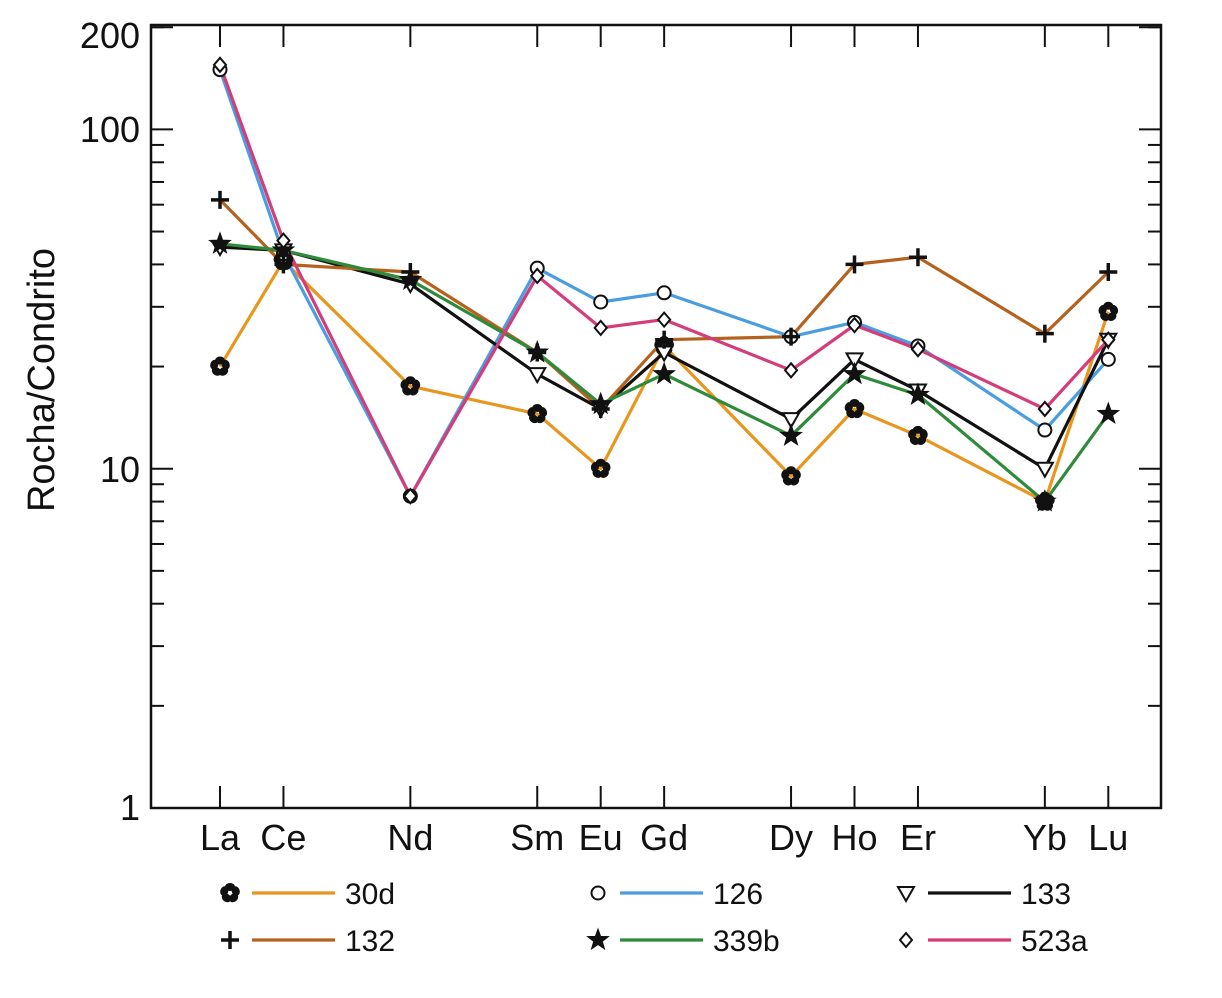 The height and width of the screenshot is (998, 1222). Describe the element at coordinates (601, 837) in the screenshot. I see `x-tick-label-eu: Eu` at that location.